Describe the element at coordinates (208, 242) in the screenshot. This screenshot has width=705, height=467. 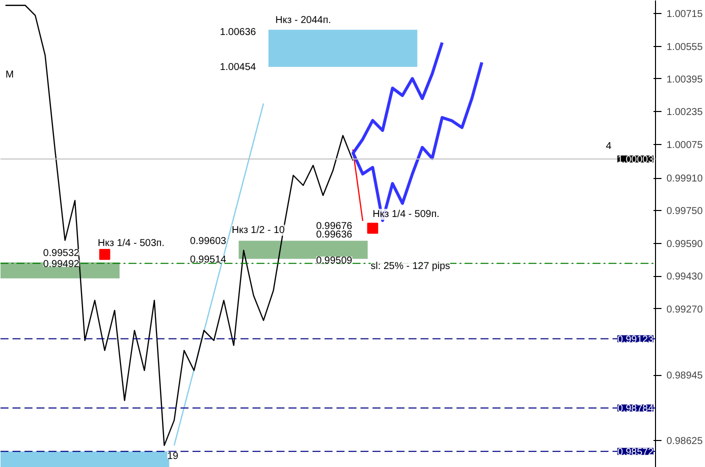
I see `annotation: 0.99603` at that location.